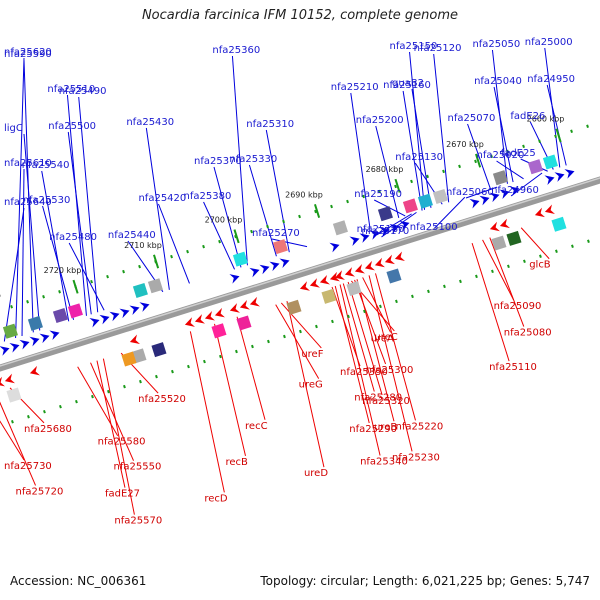 This screenshot has width=600, height=600. Describe the element at coordinates (28, 163) in the screenshot. I see `gene-label-nfa25610: nfa25610` at that location.